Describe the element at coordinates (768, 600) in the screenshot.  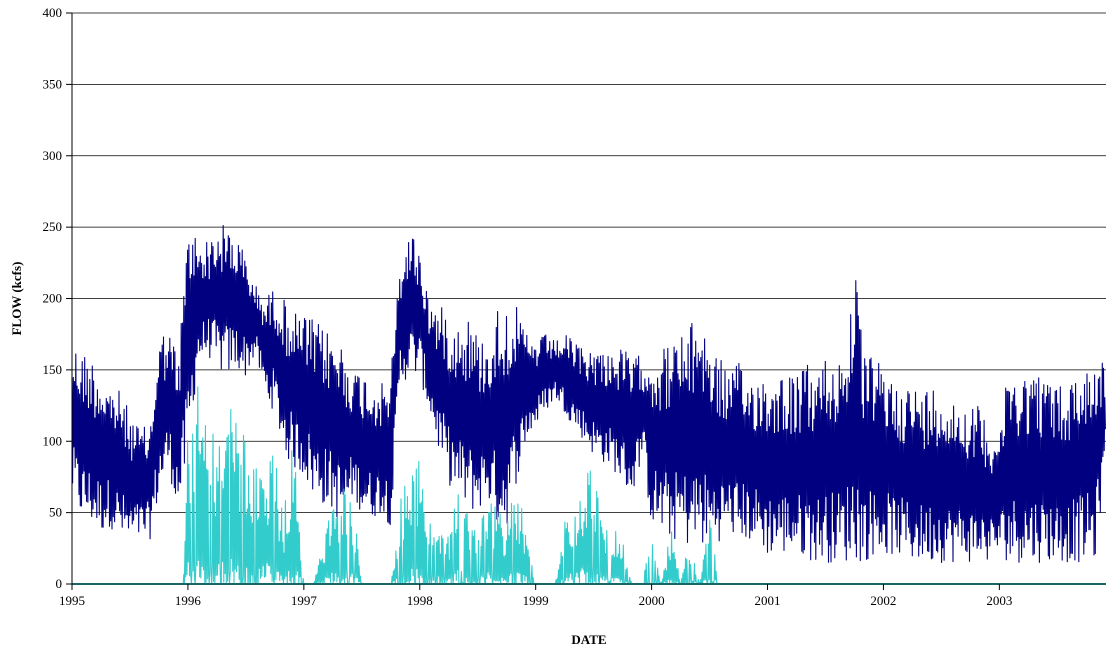
I see `x-tick-label: 2001` at that location.